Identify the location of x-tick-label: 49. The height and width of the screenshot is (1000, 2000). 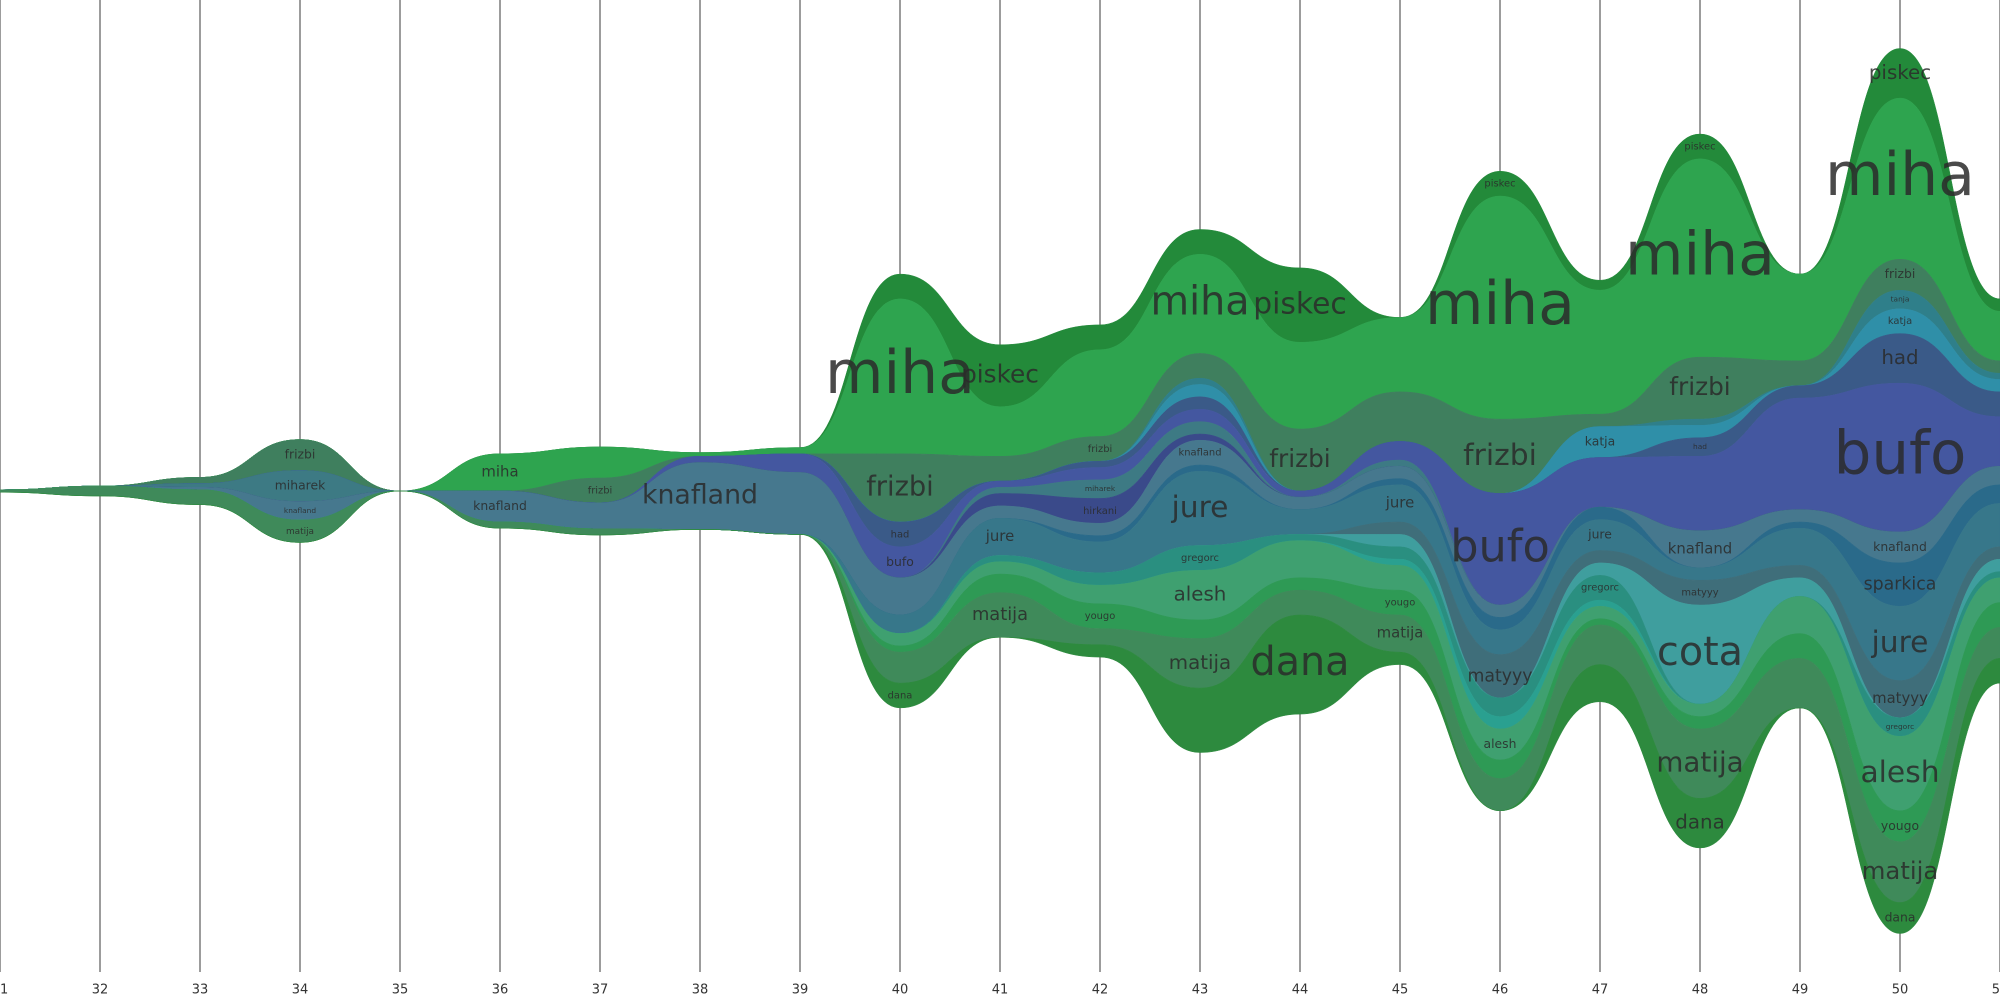
(1800, 990).